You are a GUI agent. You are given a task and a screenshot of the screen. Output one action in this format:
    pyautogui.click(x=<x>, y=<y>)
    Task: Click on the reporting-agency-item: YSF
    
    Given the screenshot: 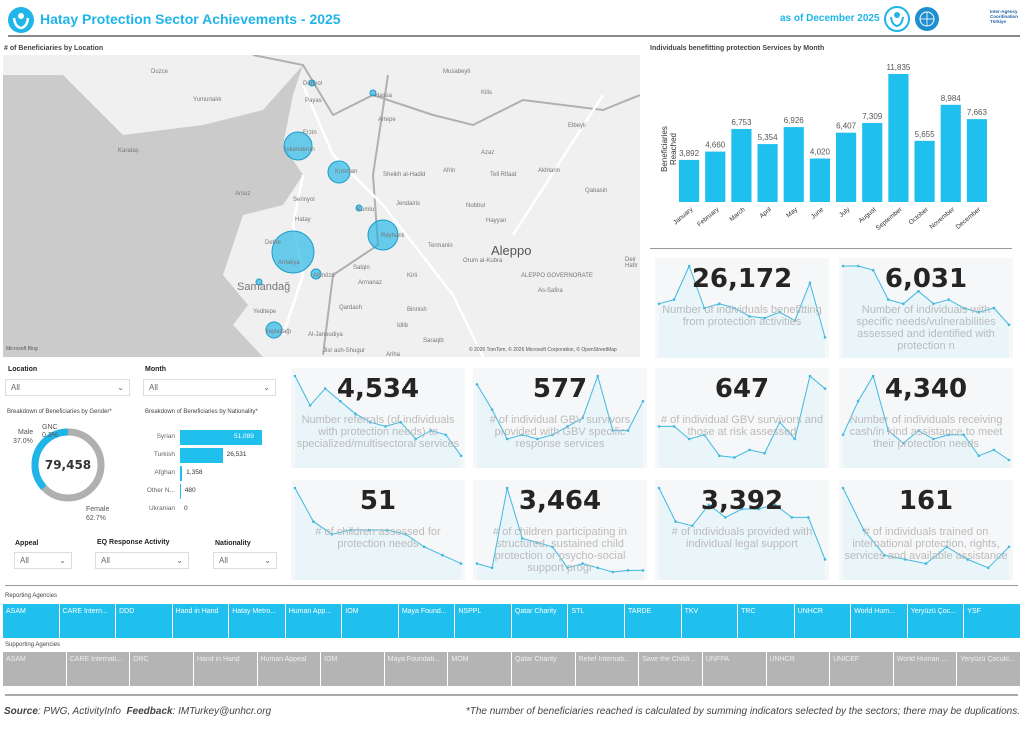 What is the action you would take?
    pyautogui.click(x=992, y=621)
    